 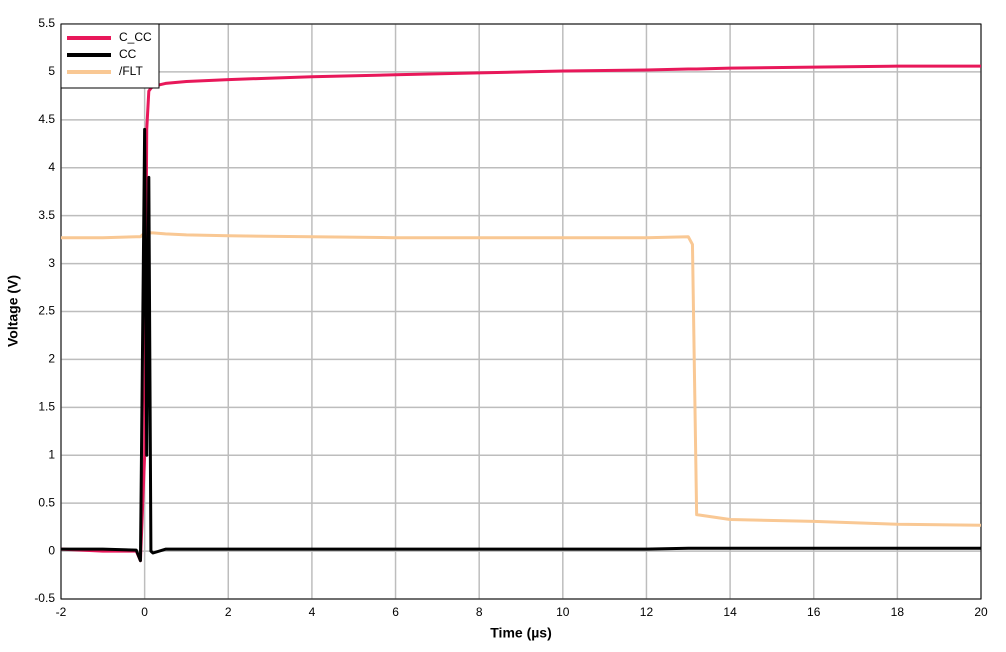 I want to click on x-tick-label: 14, so click(x=730, y=612).